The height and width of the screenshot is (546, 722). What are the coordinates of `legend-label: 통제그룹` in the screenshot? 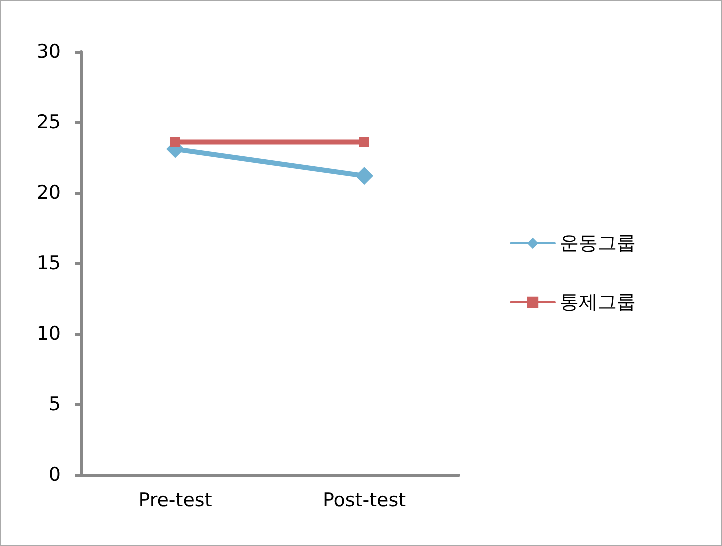 It's located at (598, 303).